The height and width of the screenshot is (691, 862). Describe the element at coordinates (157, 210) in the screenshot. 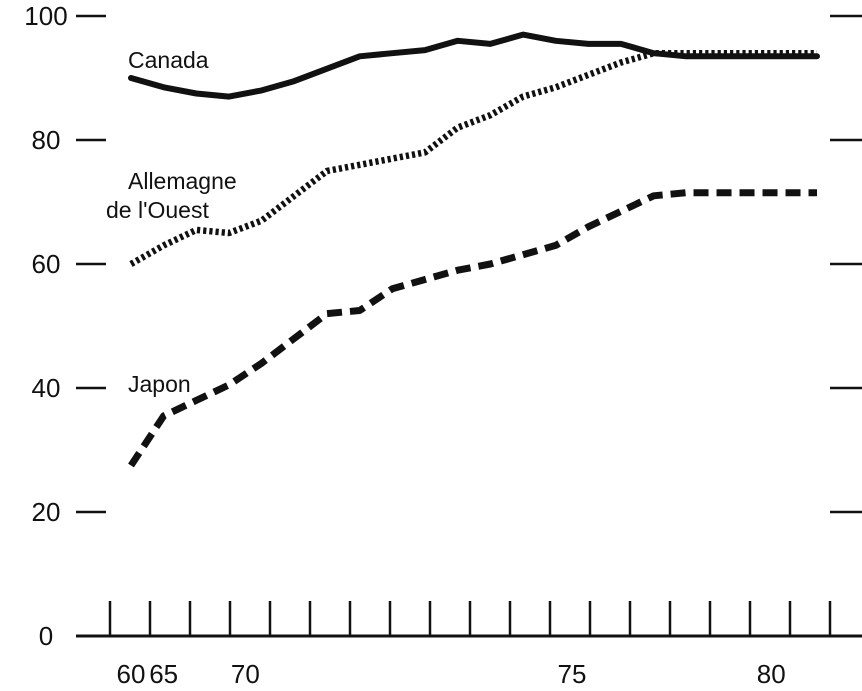

I see `series-label-de-louest: de l'Ouest` at that location.